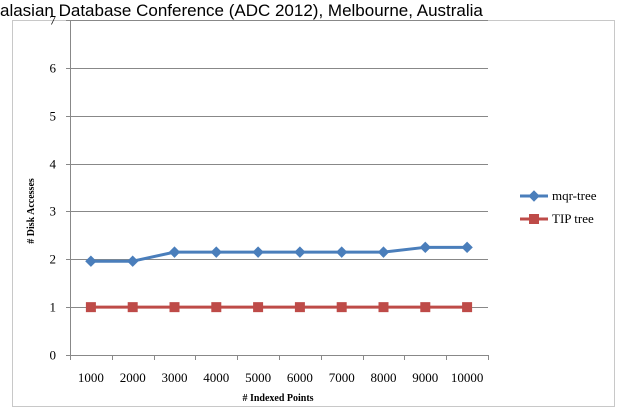  I want to click on y-tick-label: 3, so click(53, 211).